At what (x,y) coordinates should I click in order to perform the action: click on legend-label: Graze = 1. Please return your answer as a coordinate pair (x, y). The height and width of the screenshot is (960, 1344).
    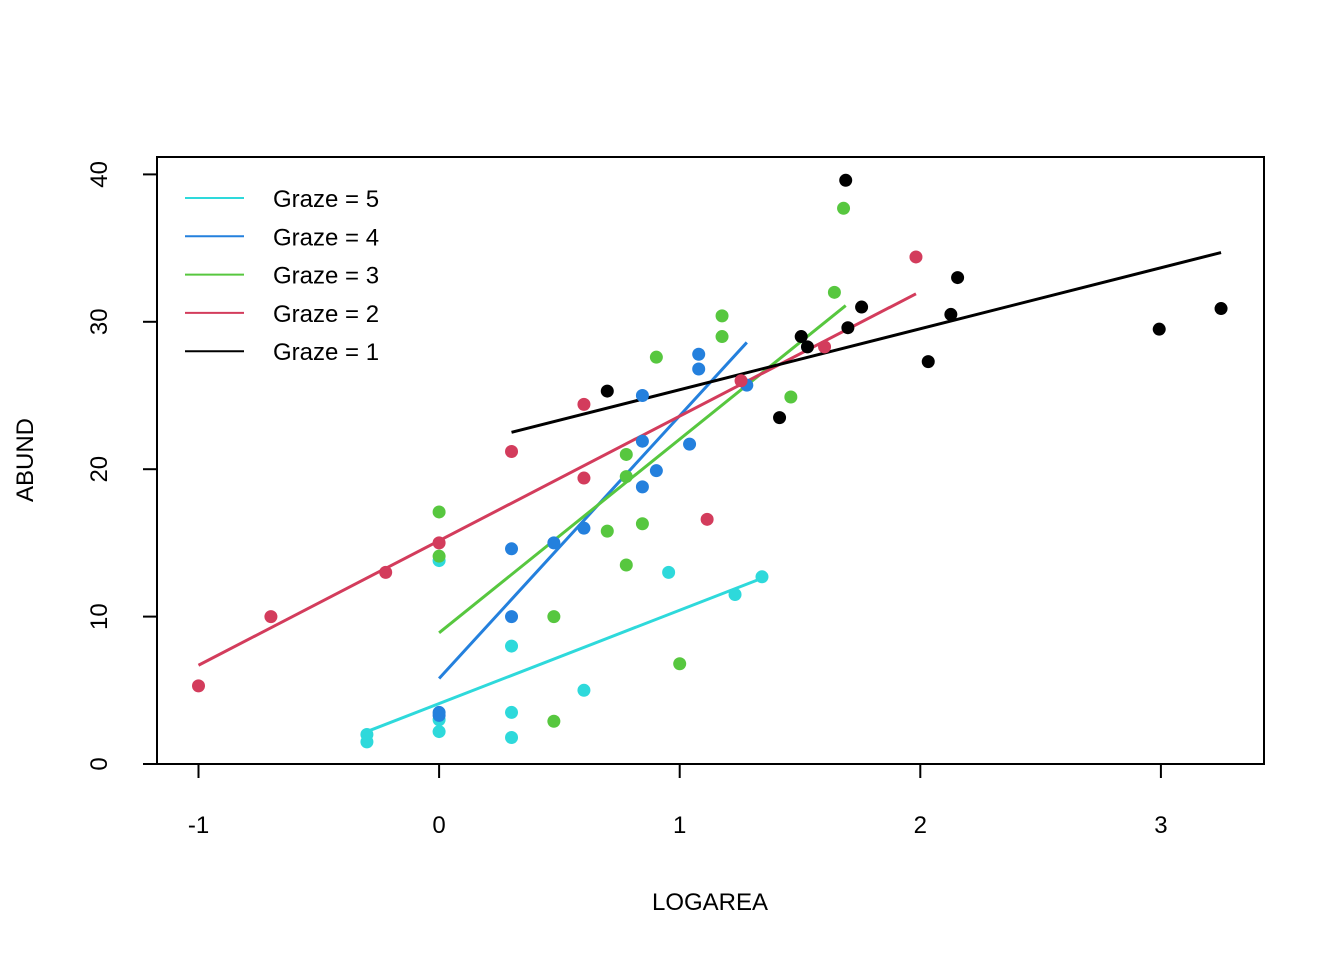
    Looking at the image, I should click on (326, 352).